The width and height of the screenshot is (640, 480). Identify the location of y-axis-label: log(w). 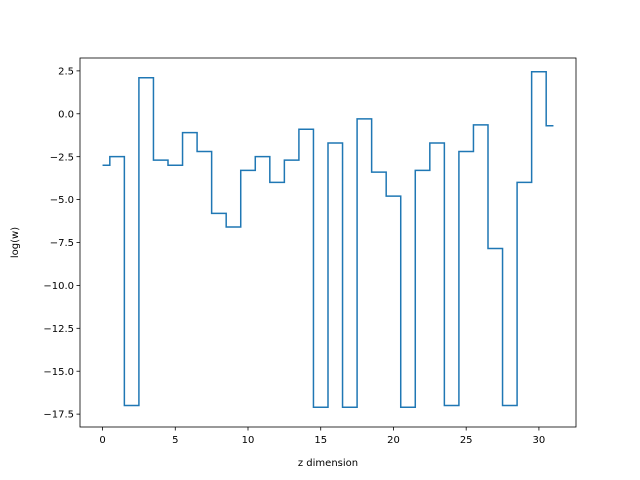
(15, 242).